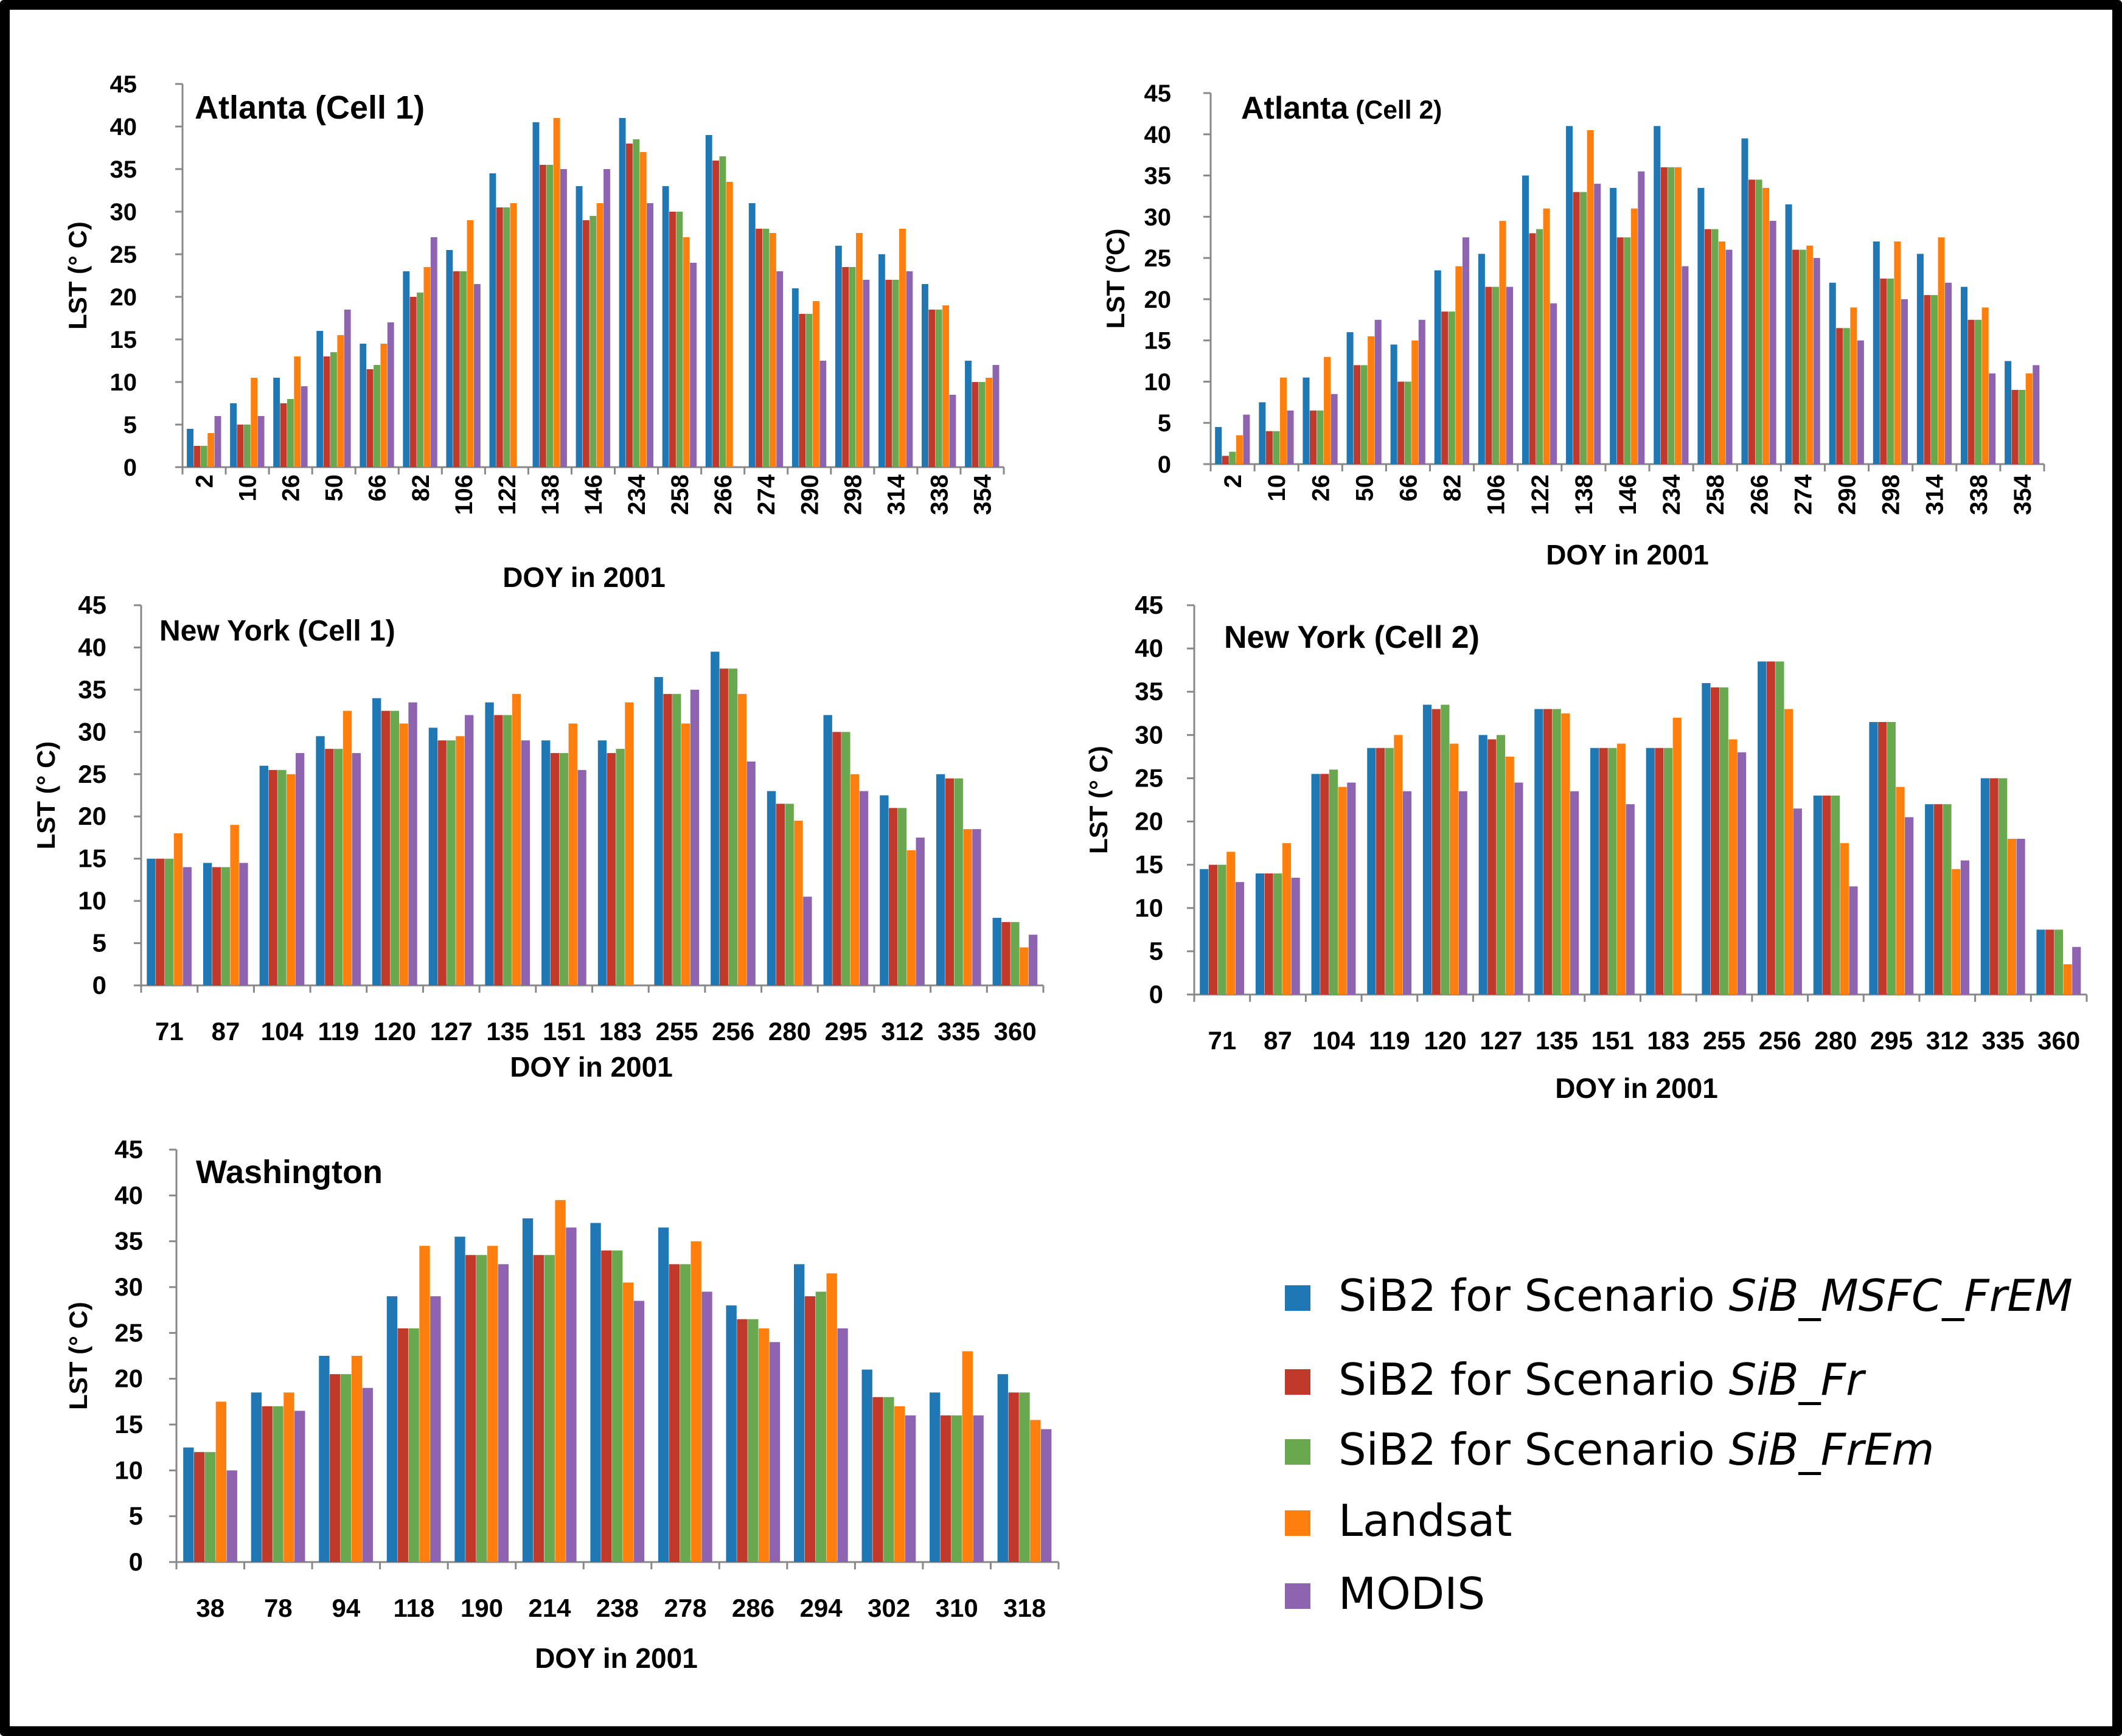 Image resolution: width=2122 pixels, height=1736 pixels. What do you see at coordinates (549, 1608) in the screenshot?
I see `x-tick-label: 214` at bounding box center [549, 1608].